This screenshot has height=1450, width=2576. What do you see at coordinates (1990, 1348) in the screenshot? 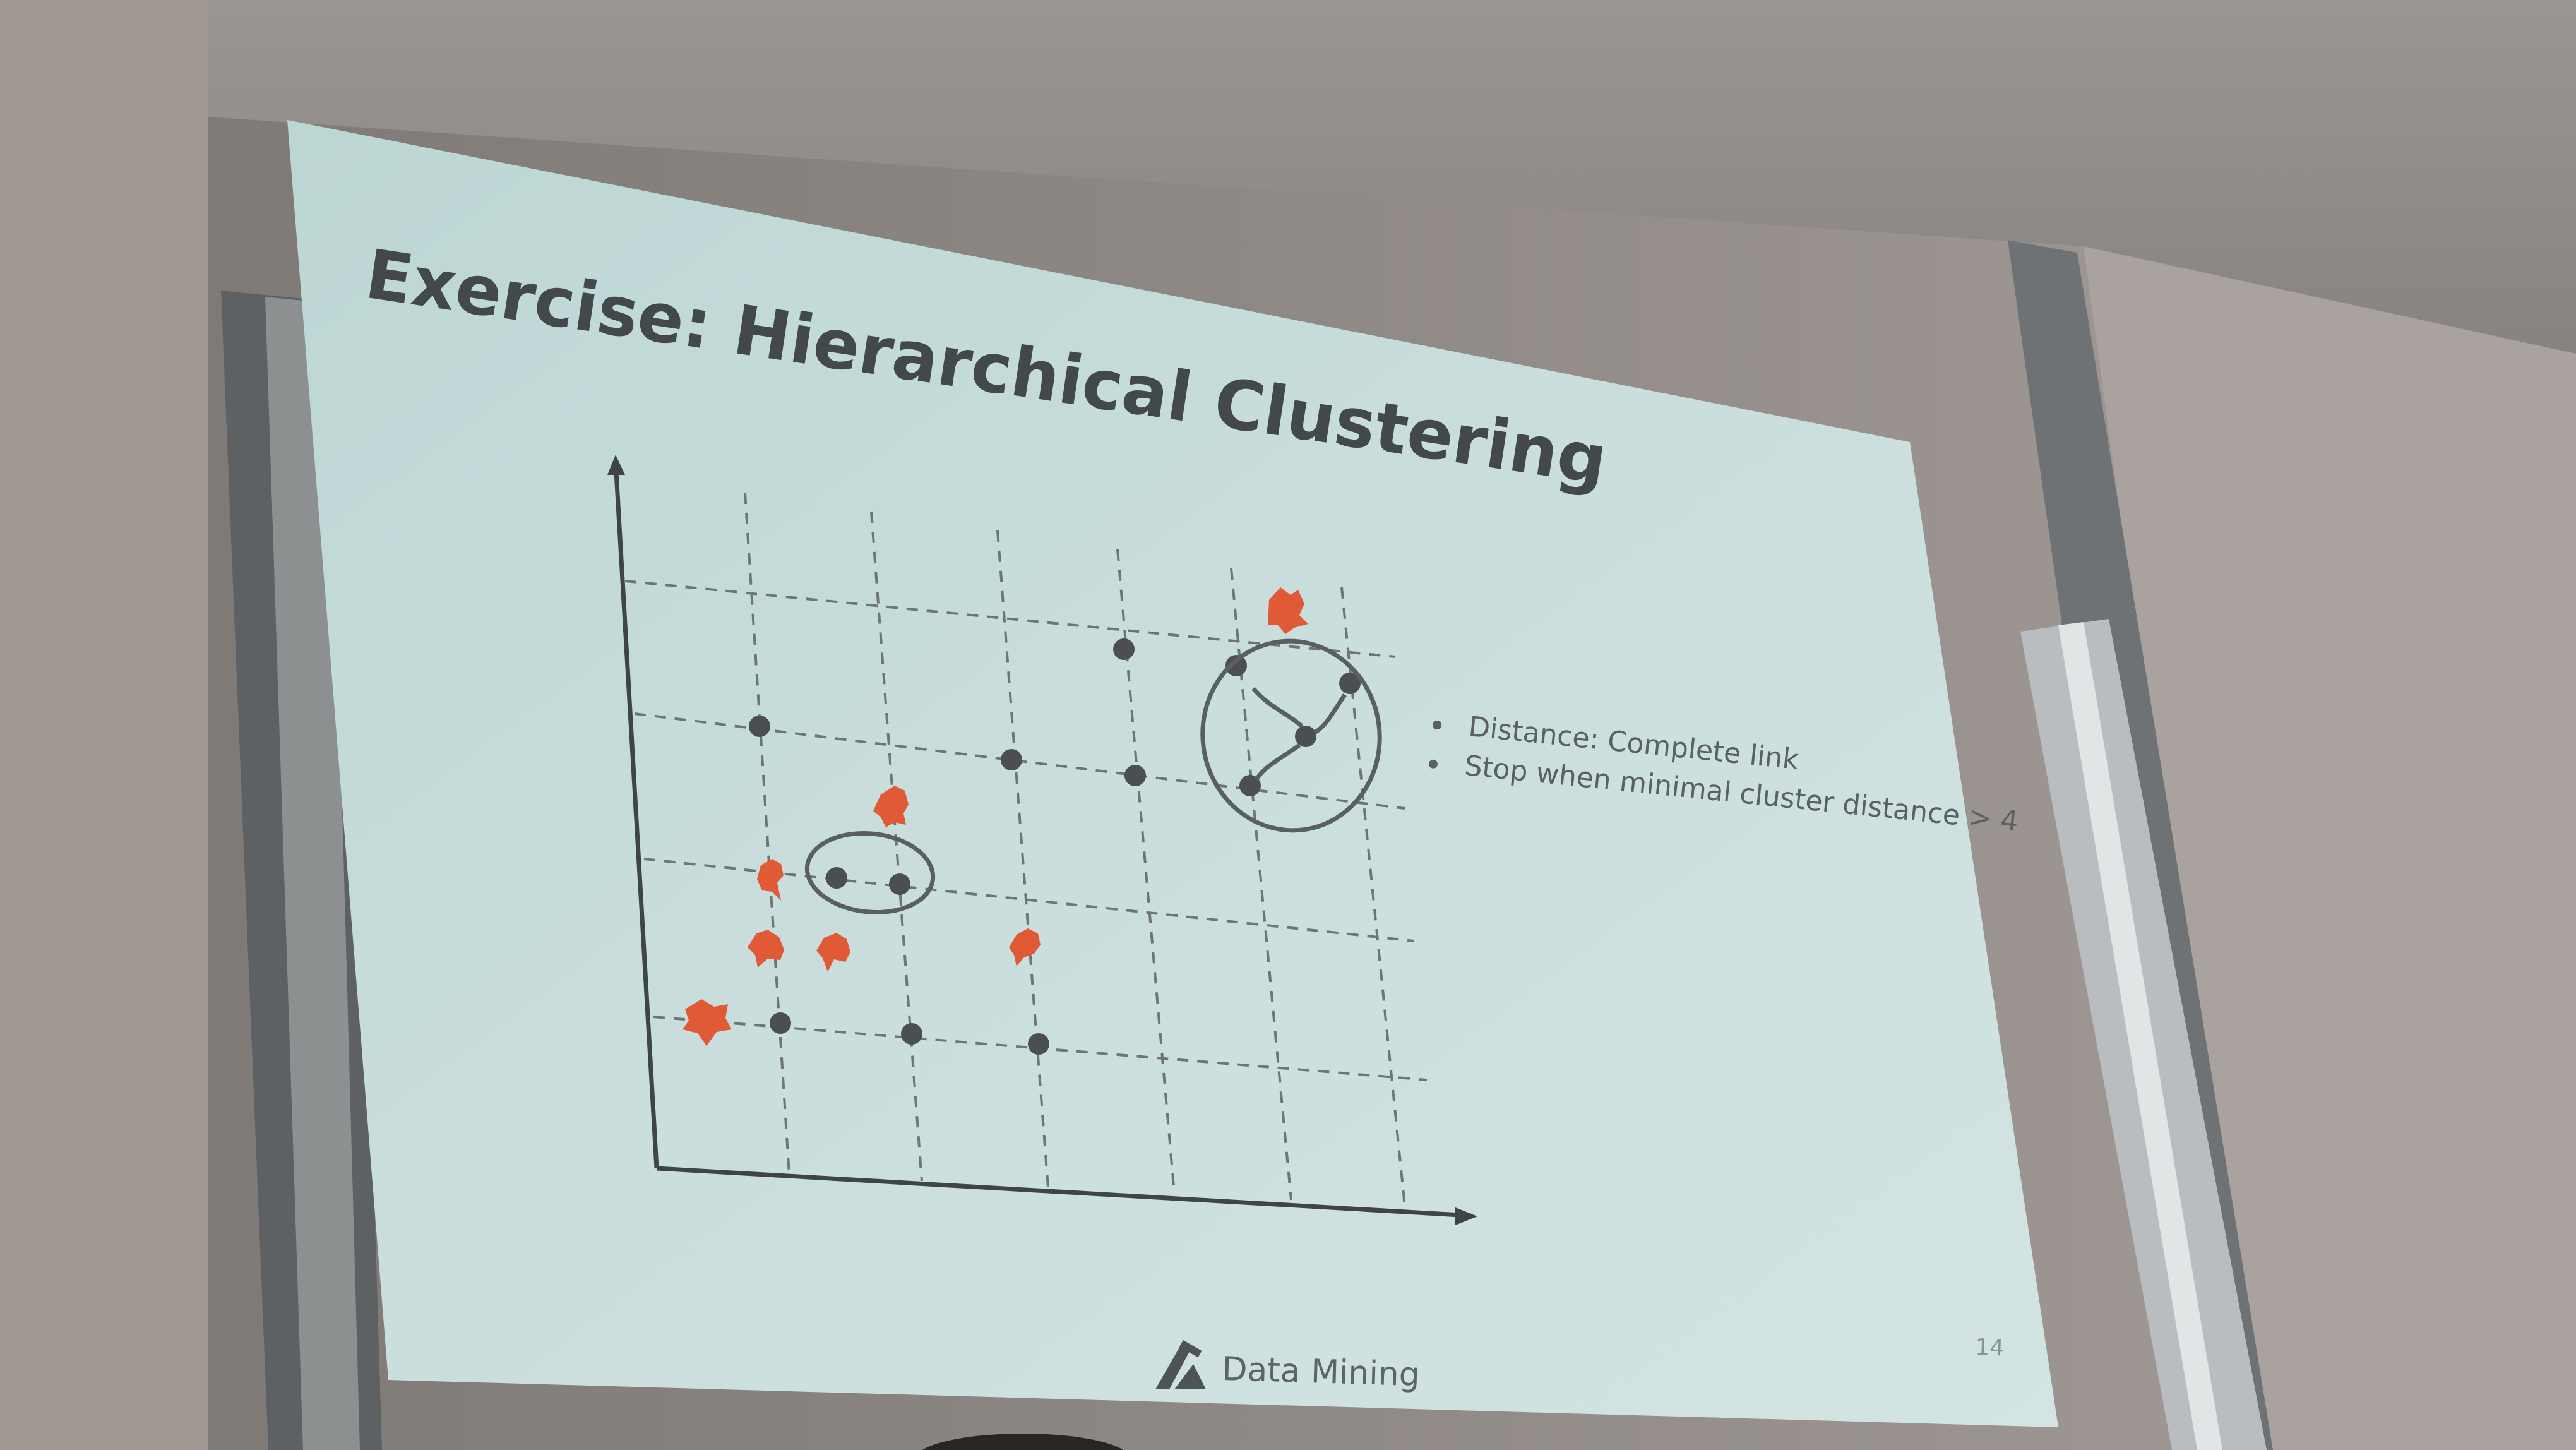
I see `page-number: 14` at bounding box center [1990, 1348].